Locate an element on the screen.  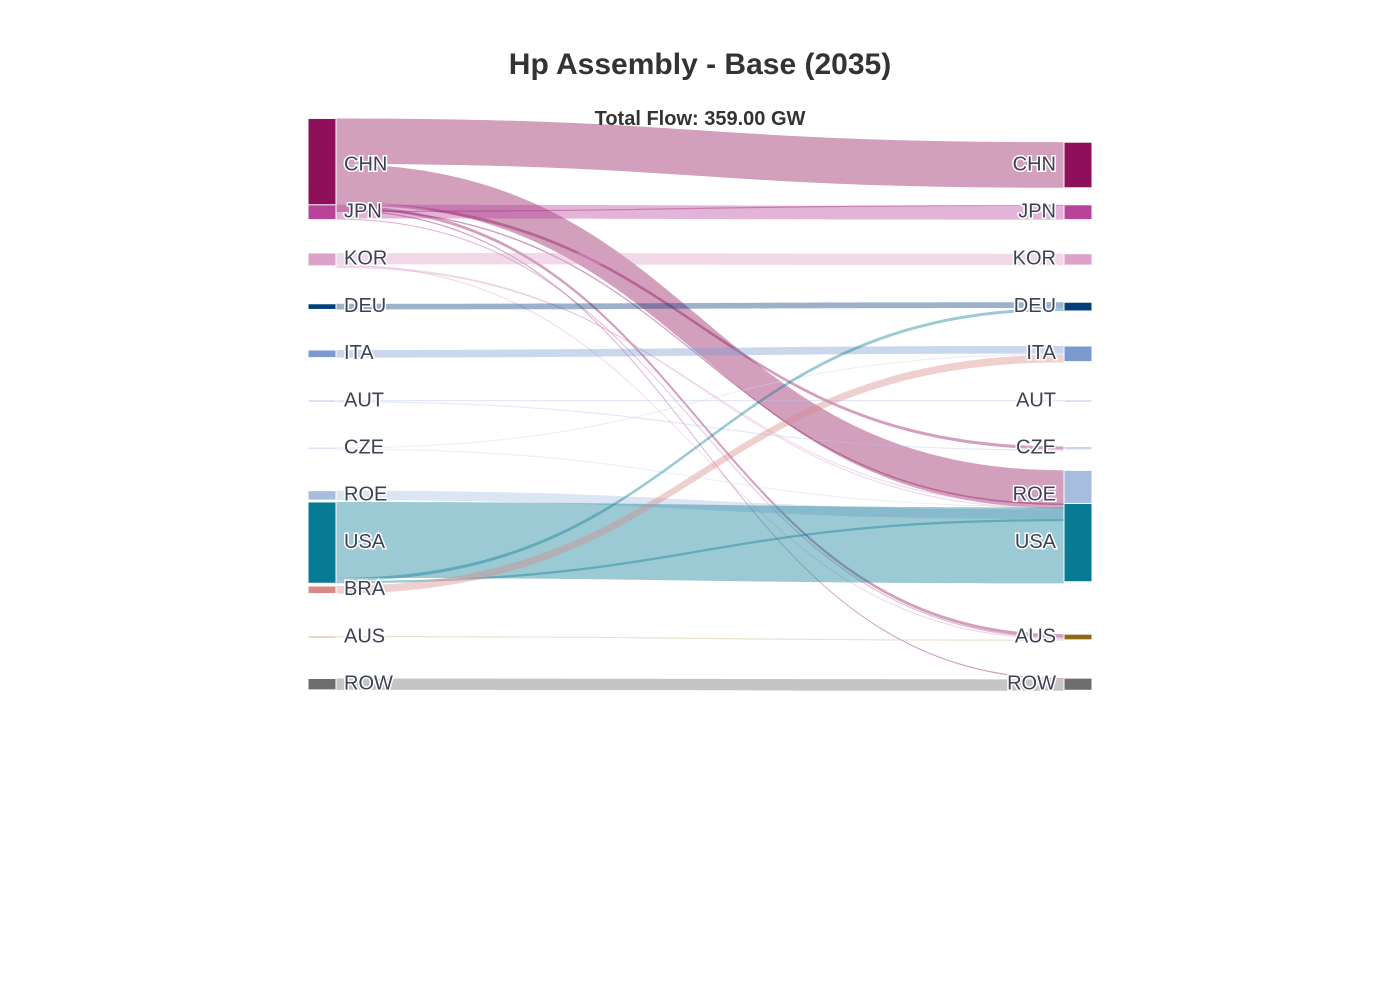
chart-subtitle: Total Flow: 359.00 GW is located at coordinates (700, 119).